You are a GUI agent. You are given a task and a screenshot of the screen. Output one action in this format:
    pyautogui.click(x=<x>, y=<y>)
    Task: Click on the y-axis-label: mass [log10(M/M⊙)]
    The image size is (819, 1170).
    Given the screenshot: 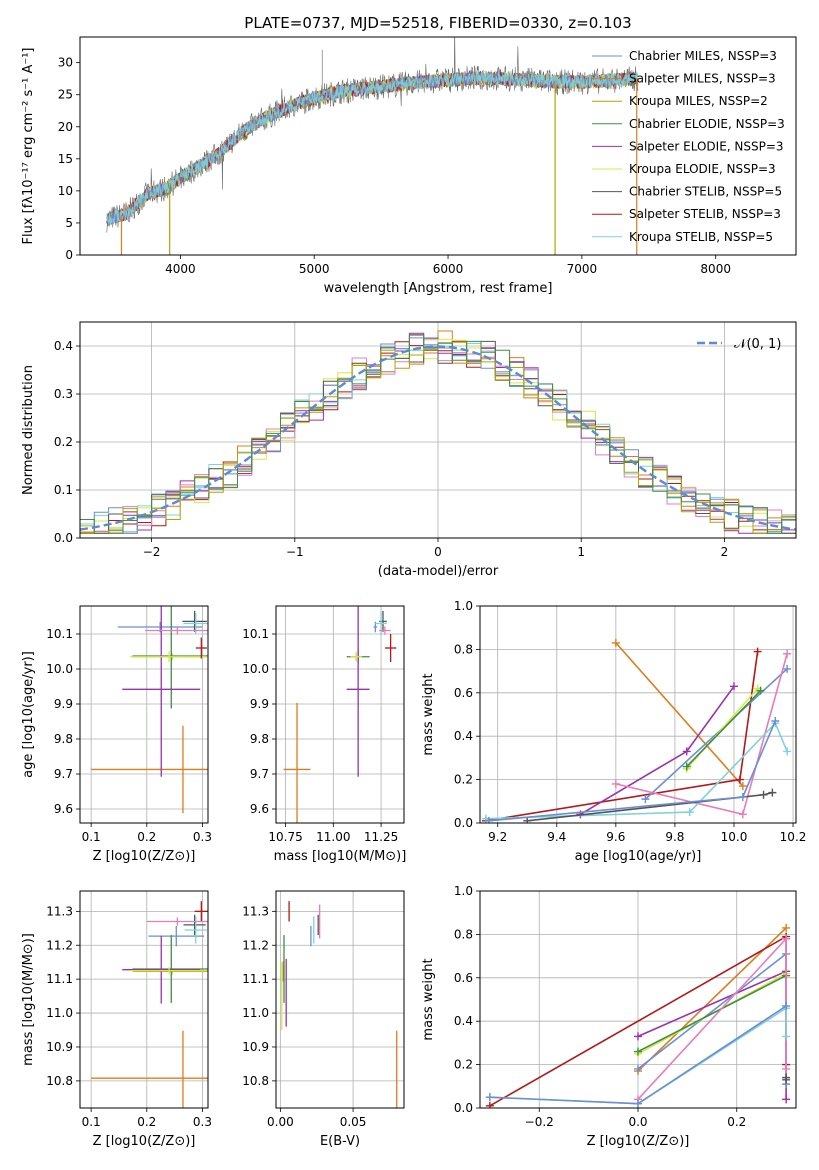 What is the action you would take?
    pyautogui.click(x=28, y=999)
    